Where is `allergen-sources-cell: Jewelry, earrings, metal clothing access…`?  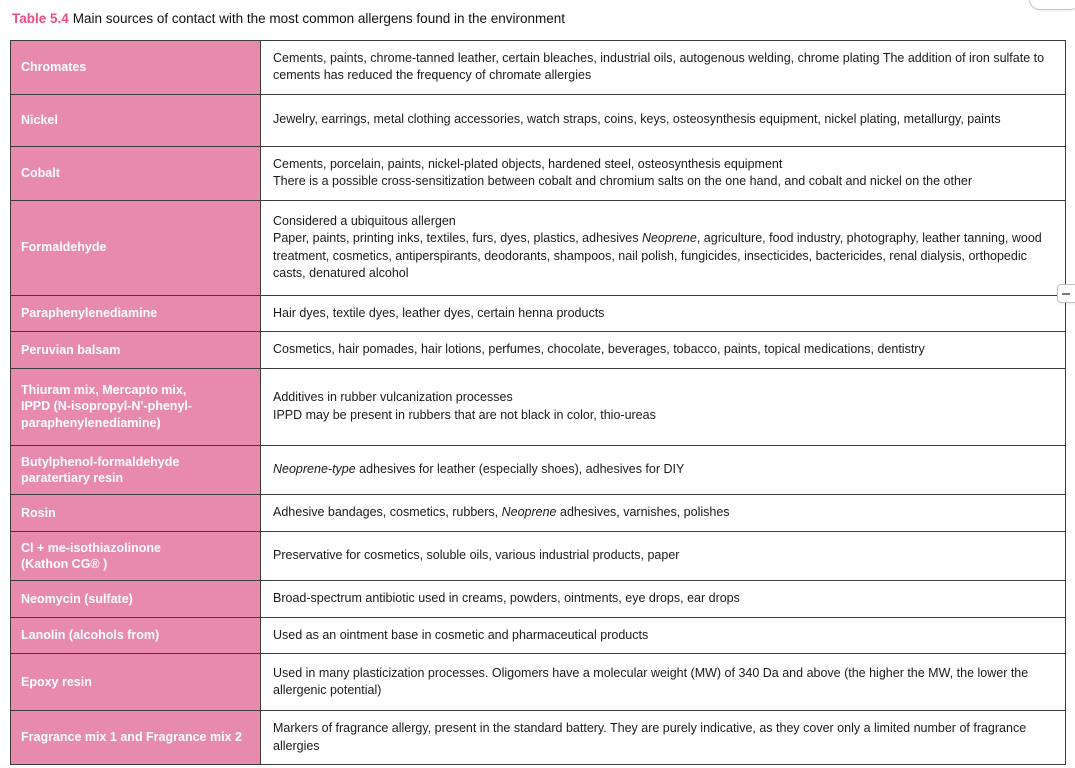
allergen-sources-cell: Jewelry, earrings, metal clothing access… is located at coordinates (663, 120).